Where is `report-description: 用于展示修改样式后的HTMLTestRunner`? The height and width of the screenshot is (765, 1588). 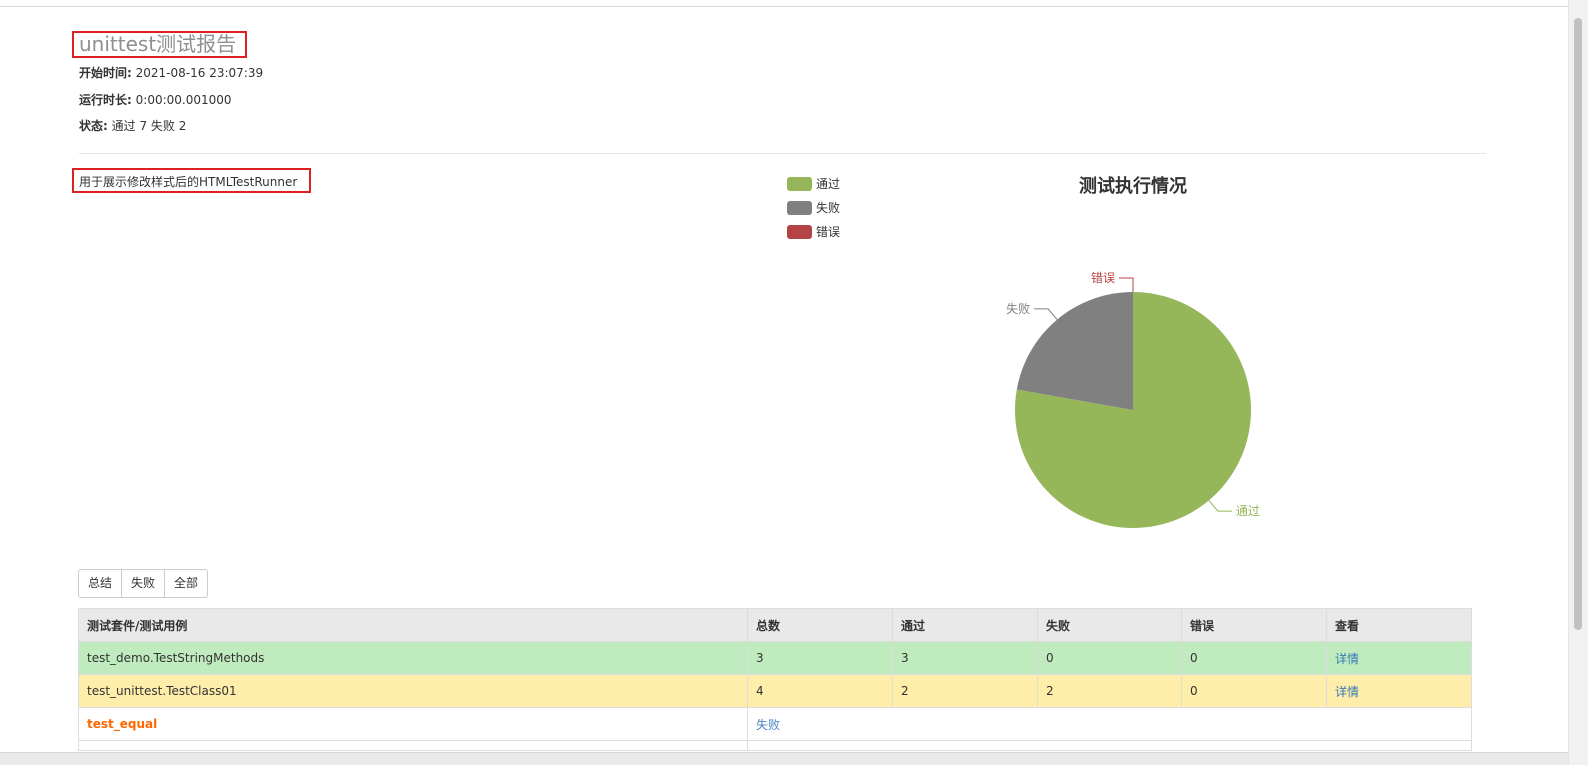 report-description: 用于展示修改样式后的HTMLTestRunner is located at coordinates (188, 182).